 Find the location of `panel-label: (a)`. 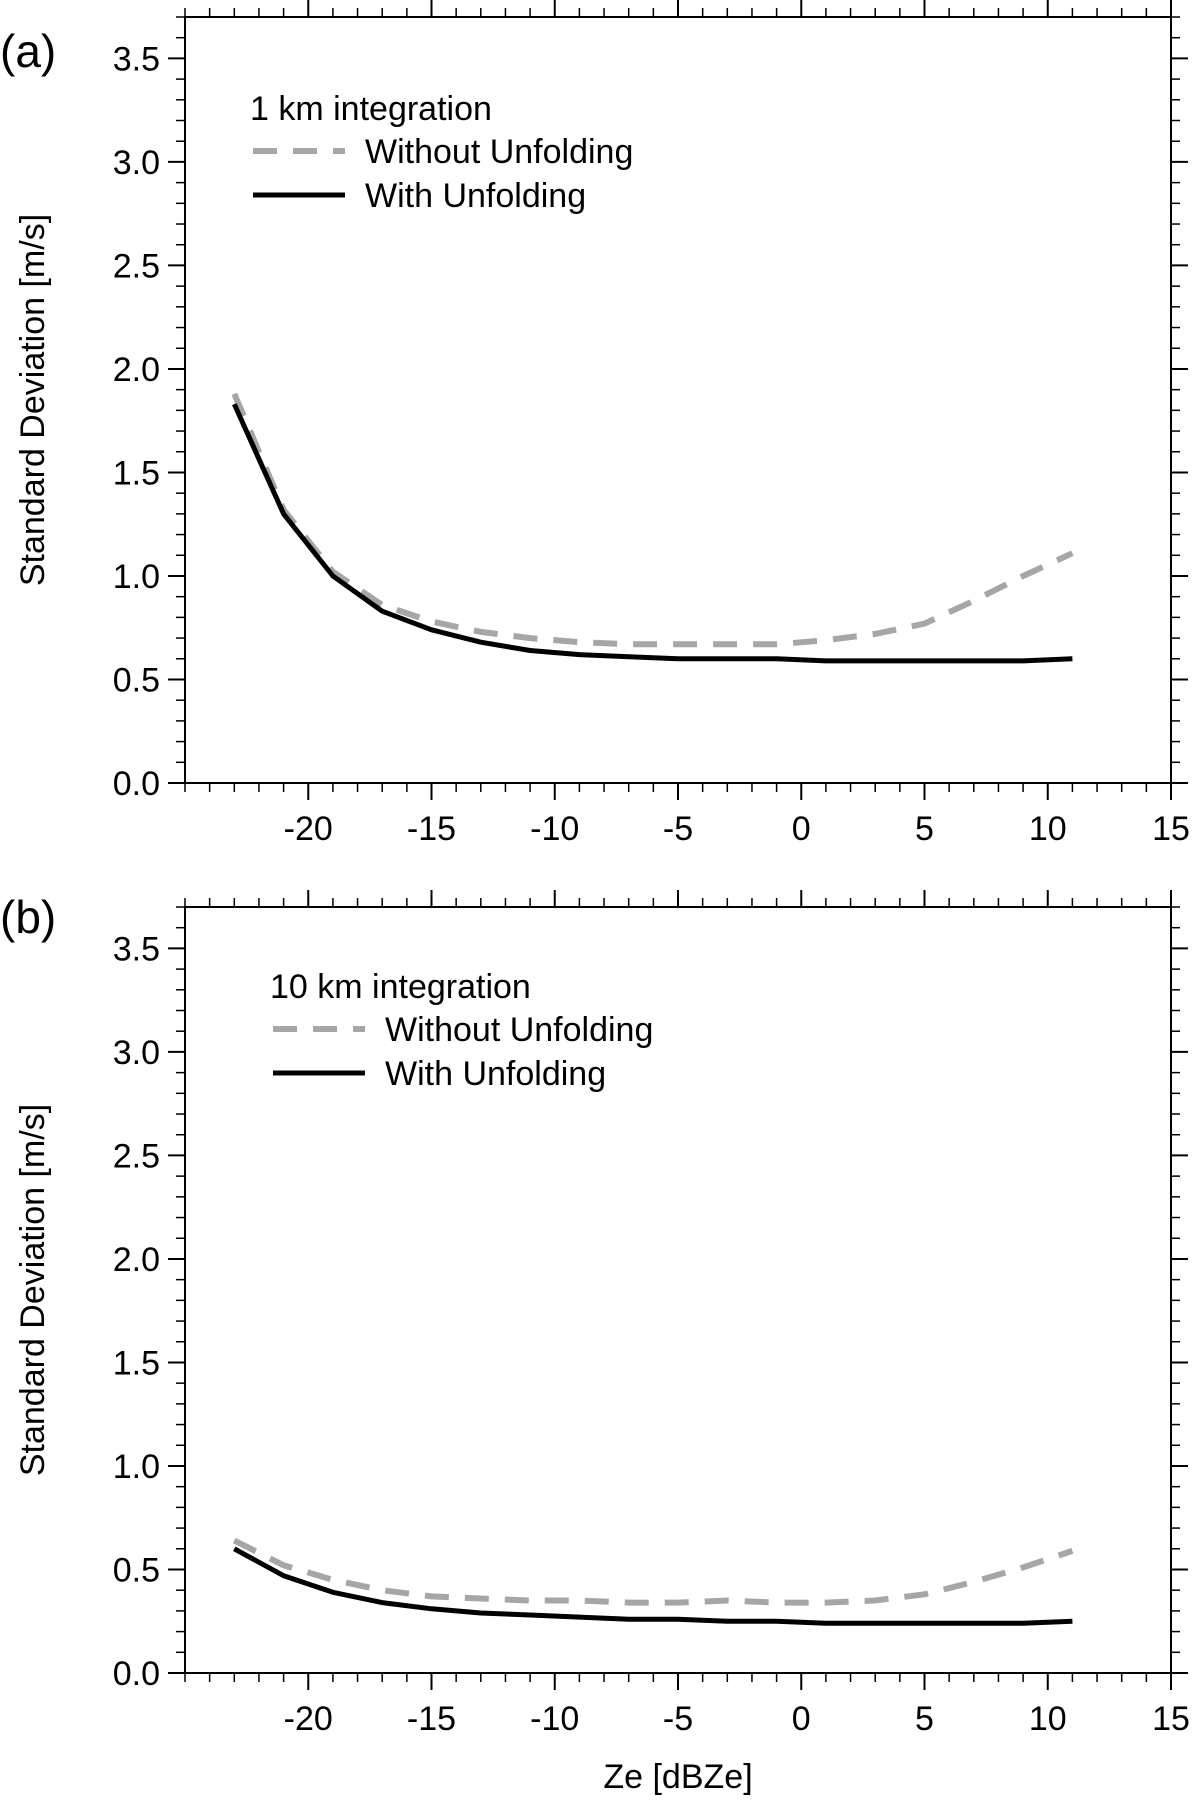

panel-label: (a) is located at coordinates (28, 51).